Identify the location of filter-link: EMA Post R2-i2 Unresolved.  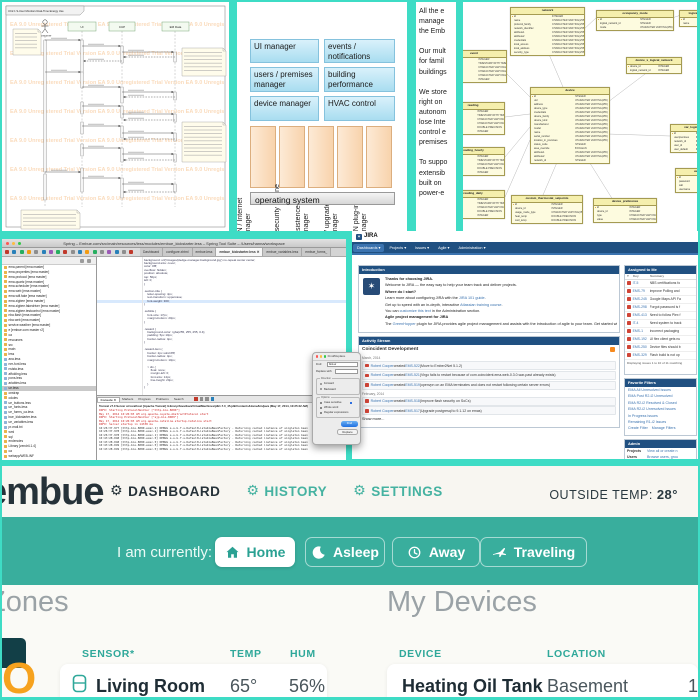
(650, 396).